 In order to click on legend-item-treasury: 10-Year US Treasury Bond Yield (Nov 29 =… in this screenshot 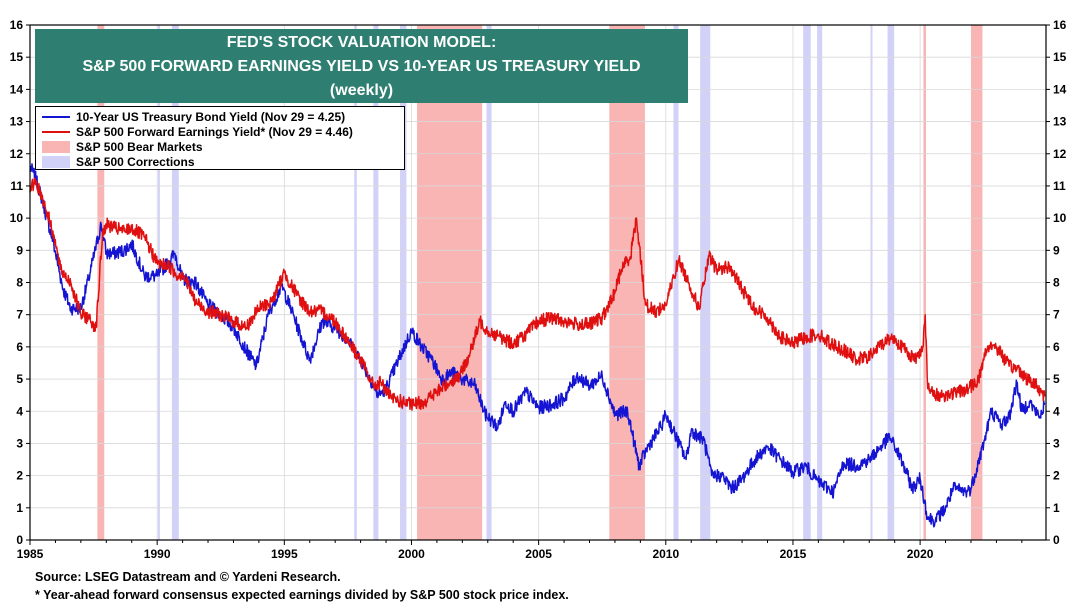, I will do `click(193, 116)`.